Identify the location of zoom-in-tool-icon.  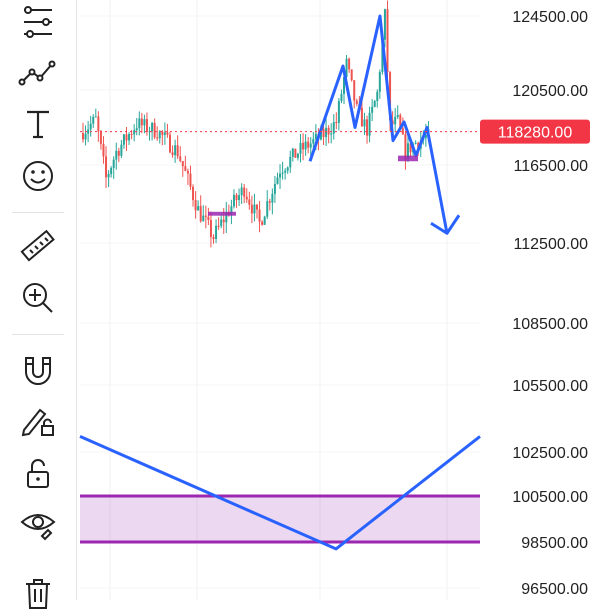
(38, 298).